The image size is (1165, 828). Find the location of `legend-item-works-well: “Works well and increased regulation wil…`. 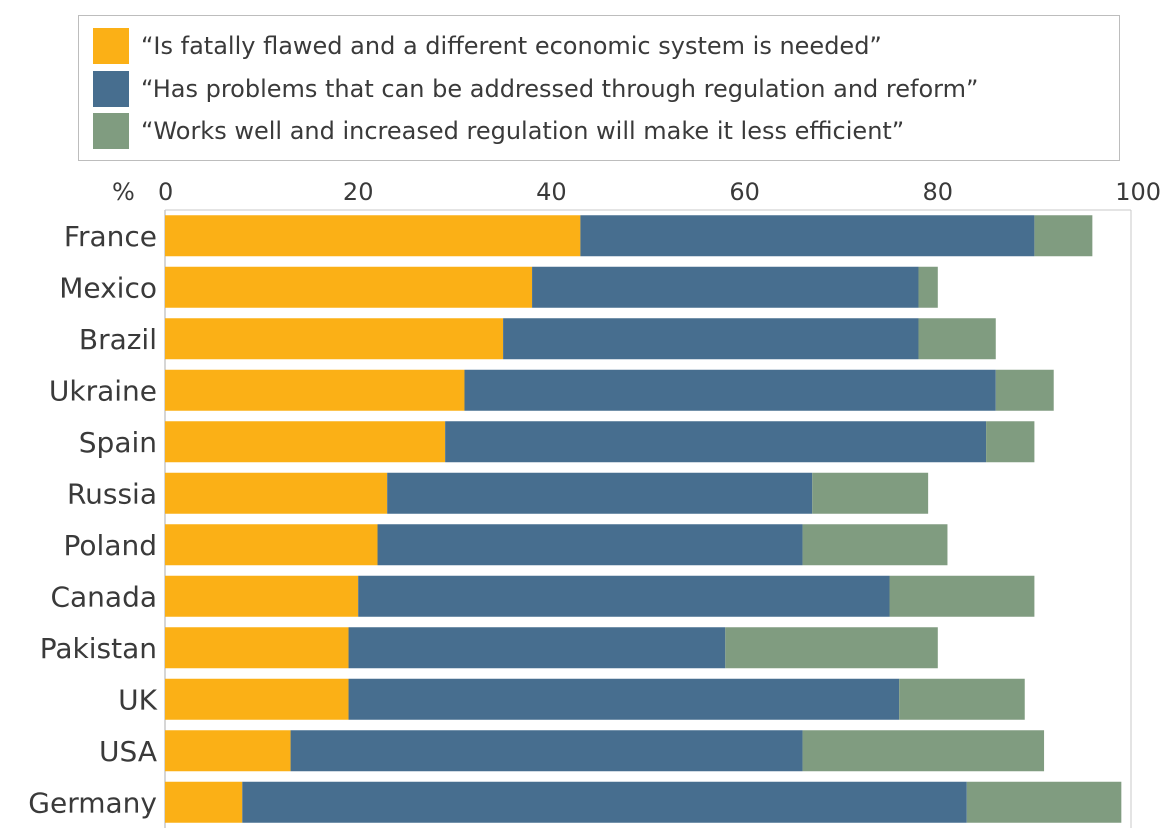

legend-item-works-well: “Works well and increased regulation wil… is located at coordinates (498, 131).